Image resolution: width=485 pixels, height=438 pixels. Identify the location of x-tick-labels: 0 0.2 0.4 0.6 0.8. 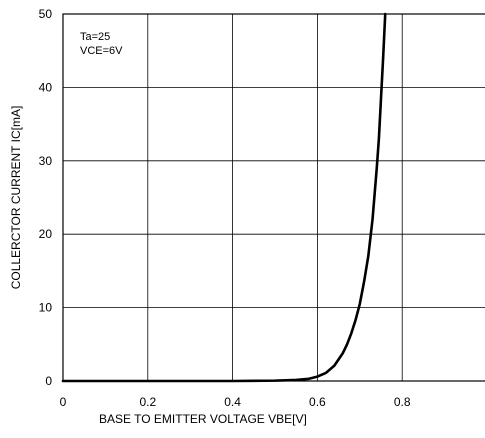
(235, 402).